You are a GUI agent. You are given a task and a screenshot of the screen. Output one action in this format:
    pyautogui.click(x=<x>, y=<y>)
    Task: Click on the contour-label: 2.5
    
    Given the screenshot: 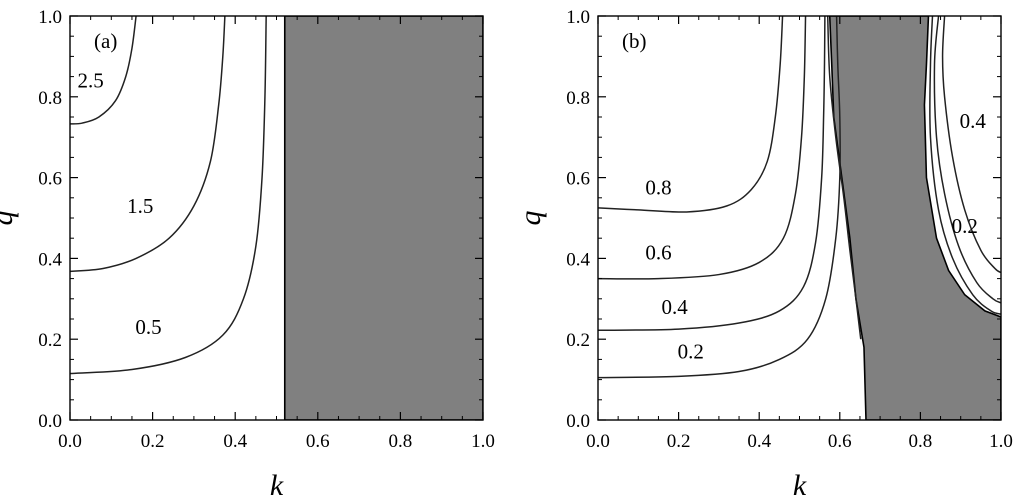 What is the action you would take?
    pyautogui.click(x=91, y=81)
    